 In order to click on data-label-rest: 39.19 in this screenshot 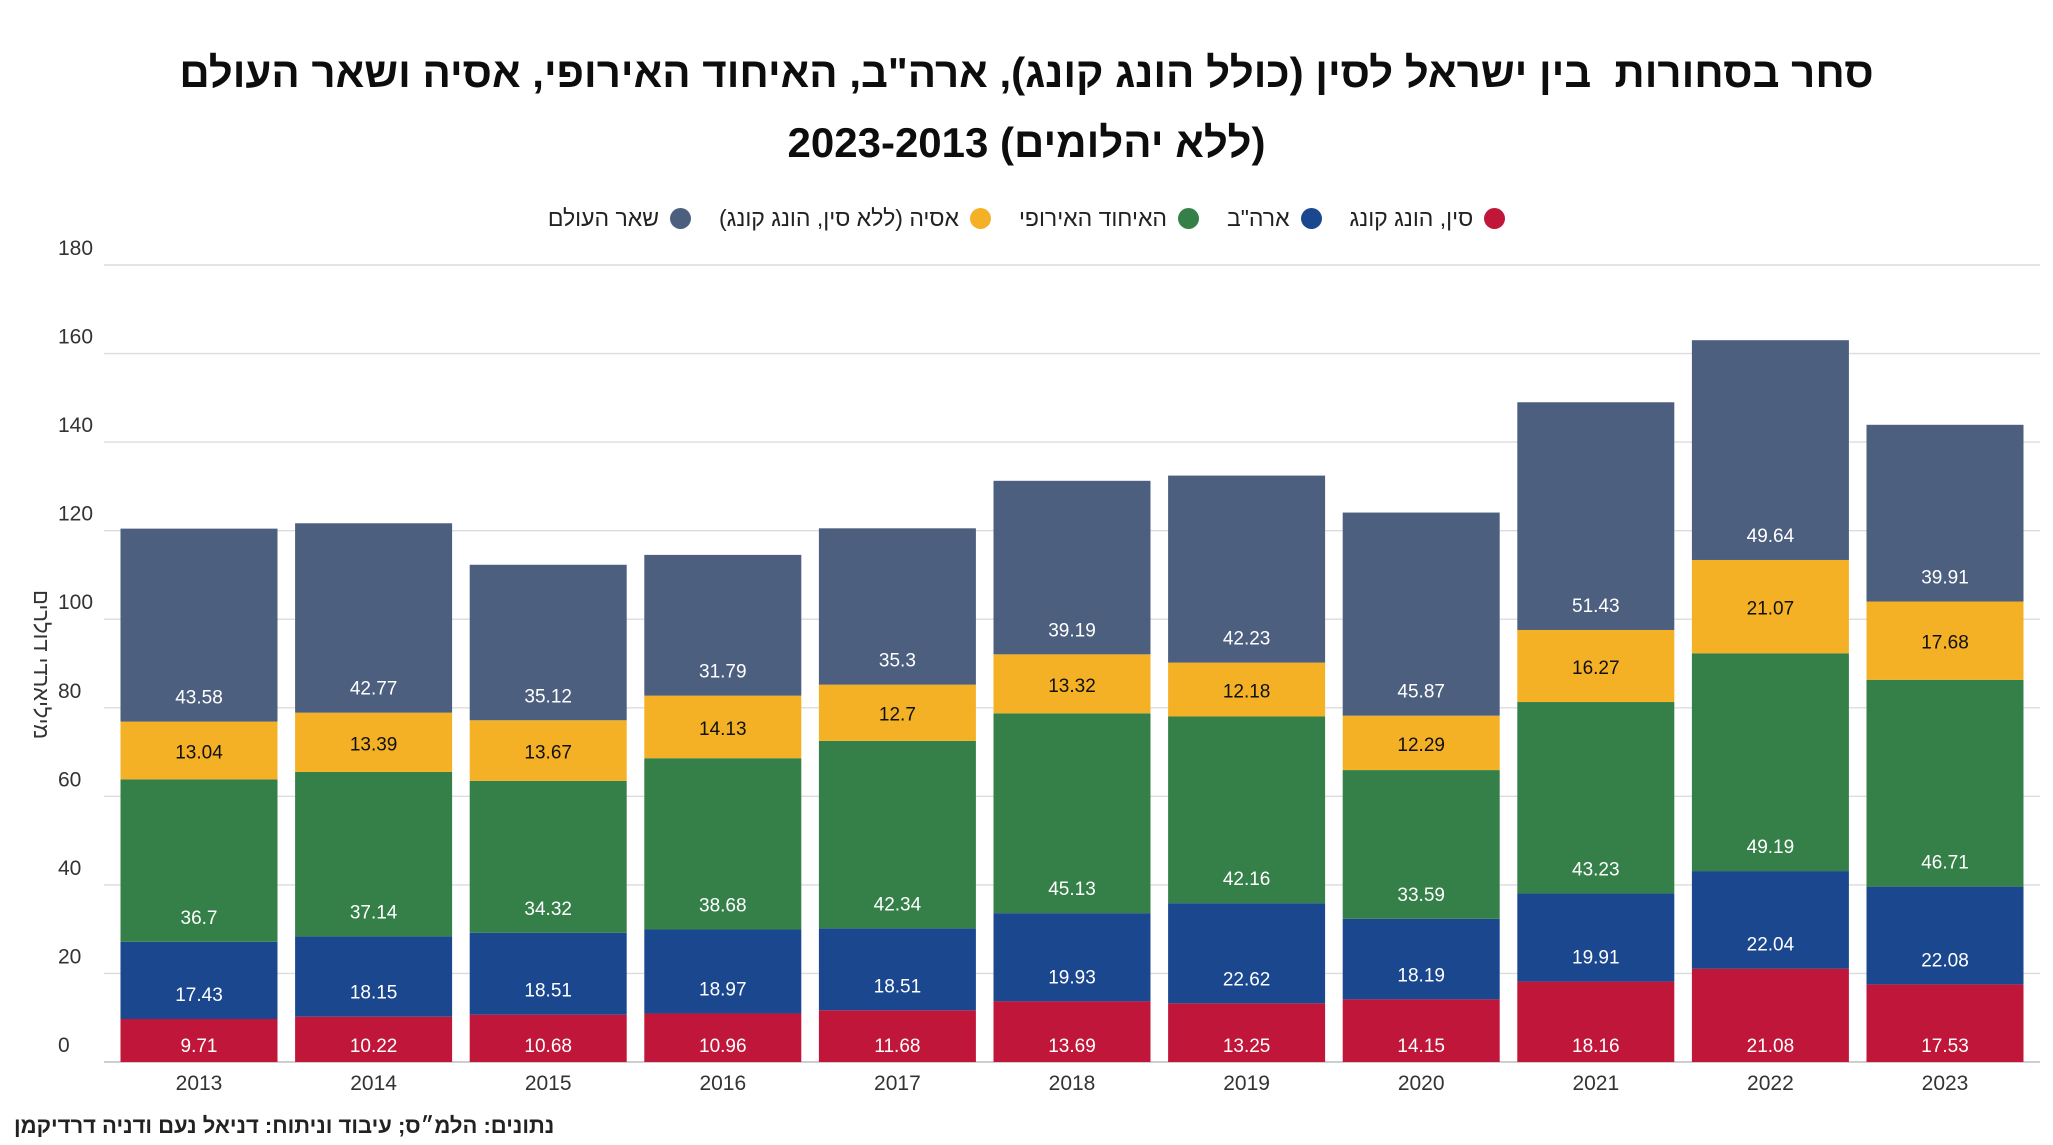, I will do `click(1072, 630)`.